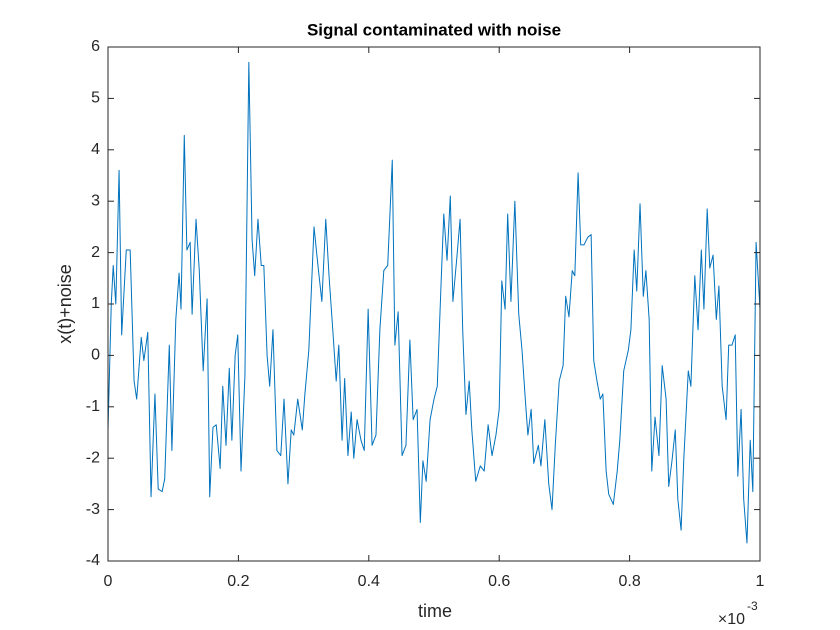  What do you see at coordinates (95, 46) in the screenshot?
I see `y-tick-label: 6` at bounding box center [95, 46].